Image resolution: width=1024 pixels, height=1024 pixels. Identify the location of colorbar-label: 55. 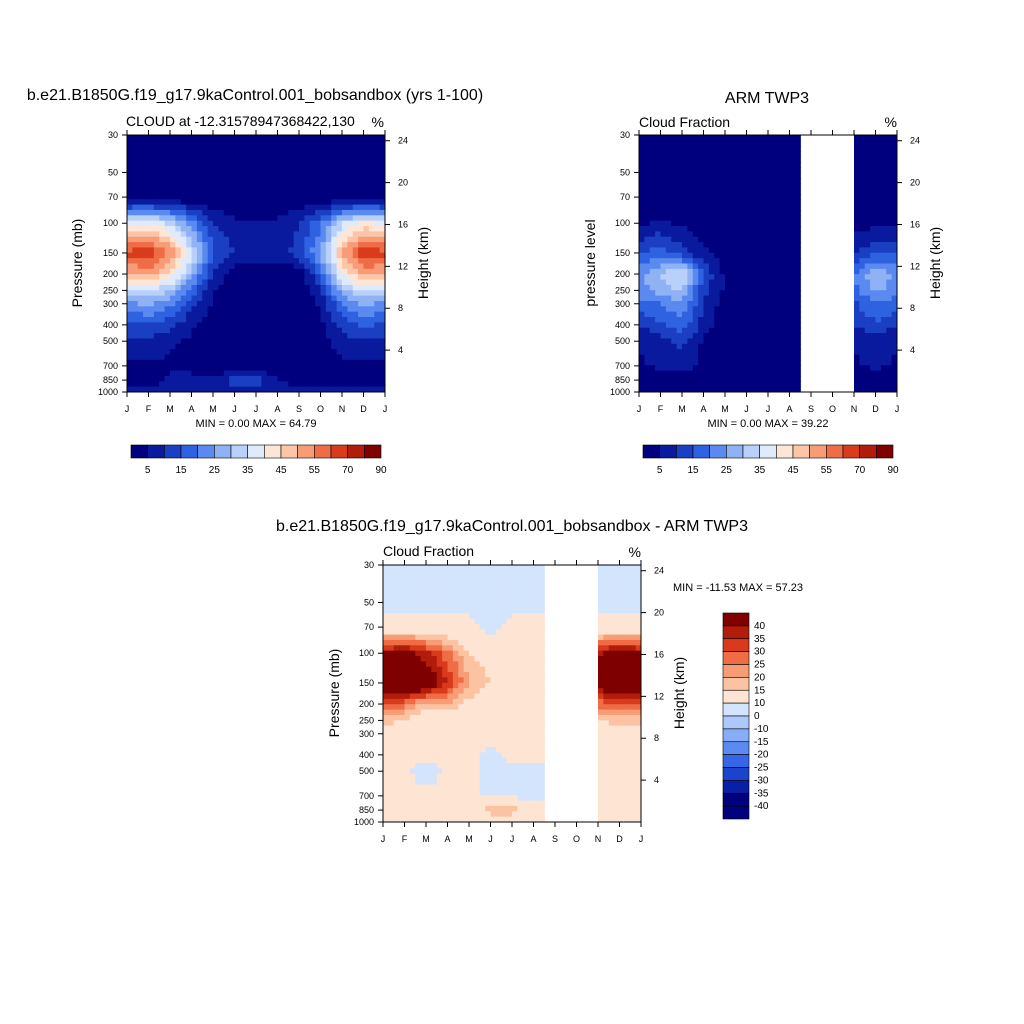
(315, 470).